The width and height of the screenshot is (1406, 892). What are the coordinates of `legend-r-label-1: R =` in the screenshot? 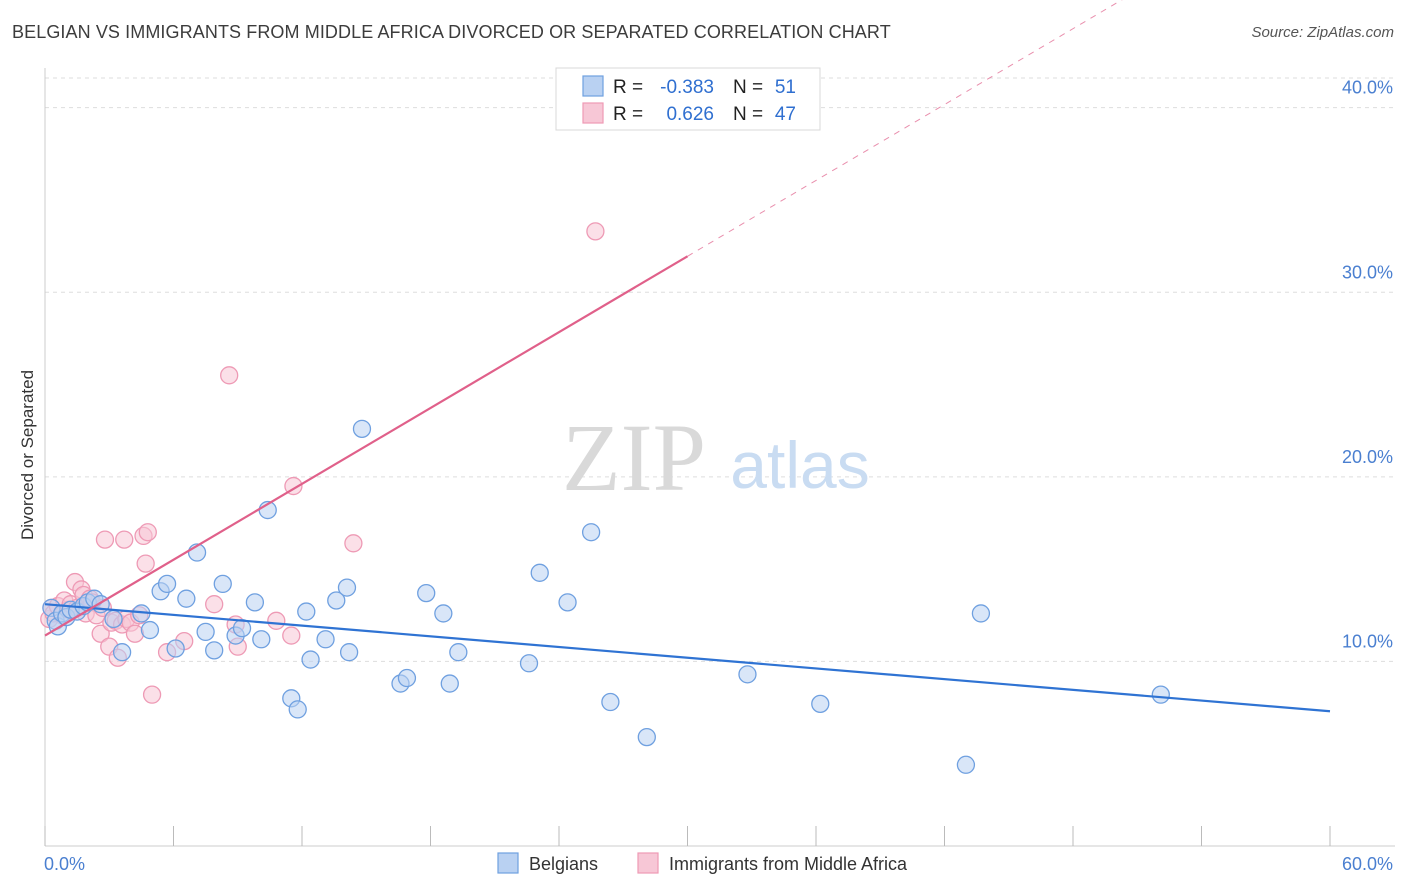 It's located at (628, 87).